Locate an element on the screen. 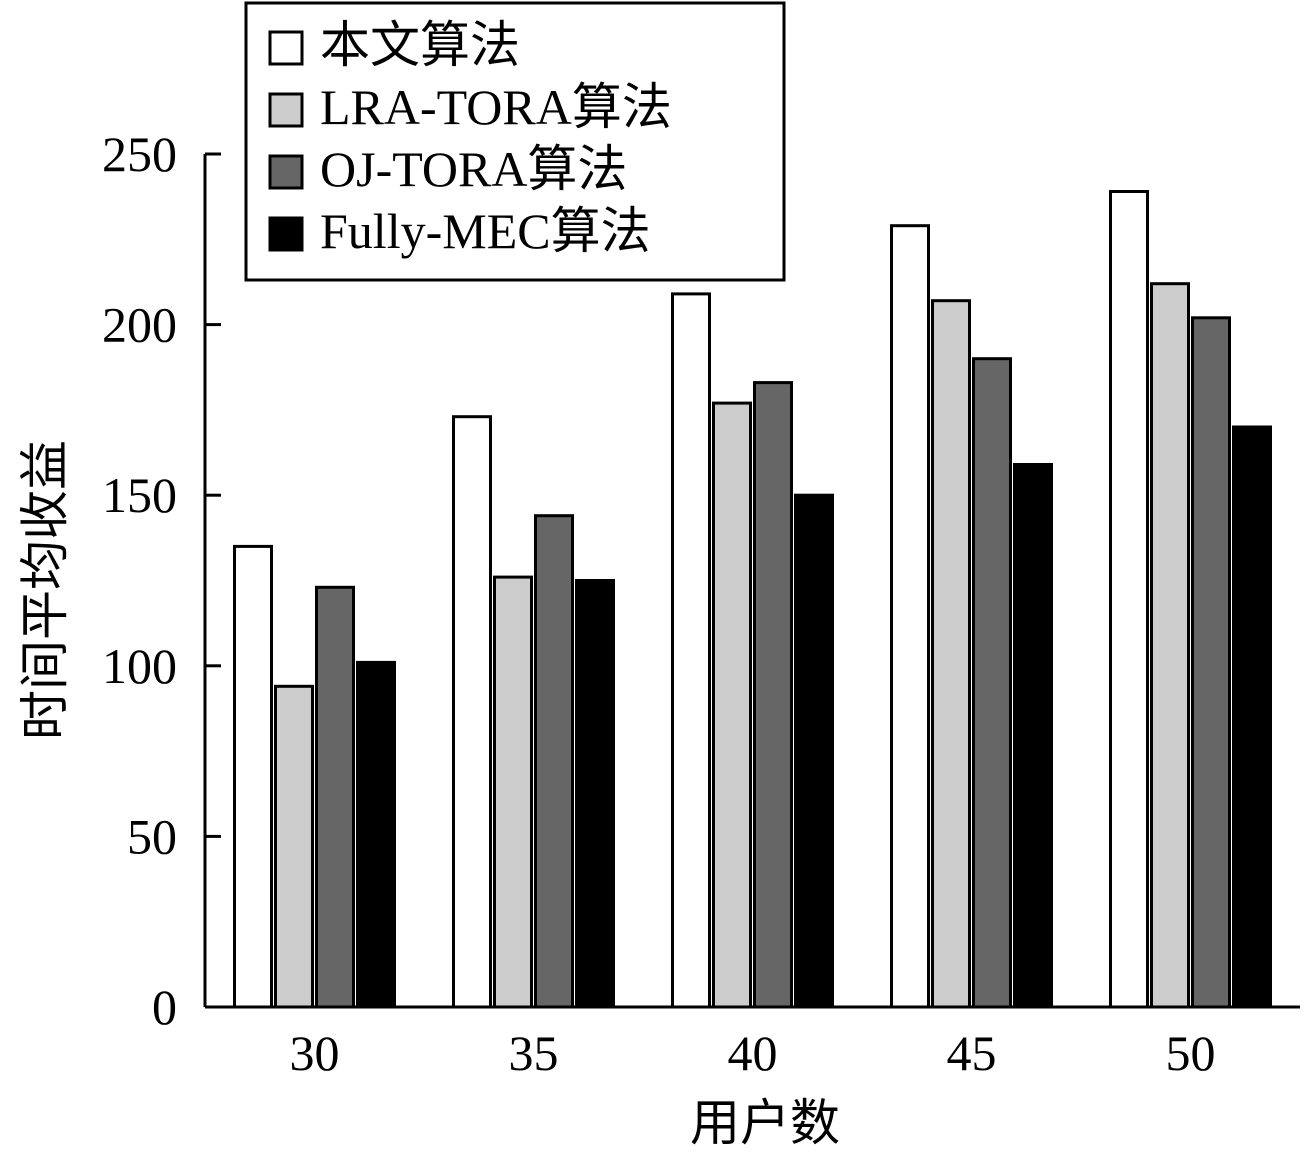  y-ticks-layer: 0 50 100 150 200 250 is located at coordinates (161, 580).